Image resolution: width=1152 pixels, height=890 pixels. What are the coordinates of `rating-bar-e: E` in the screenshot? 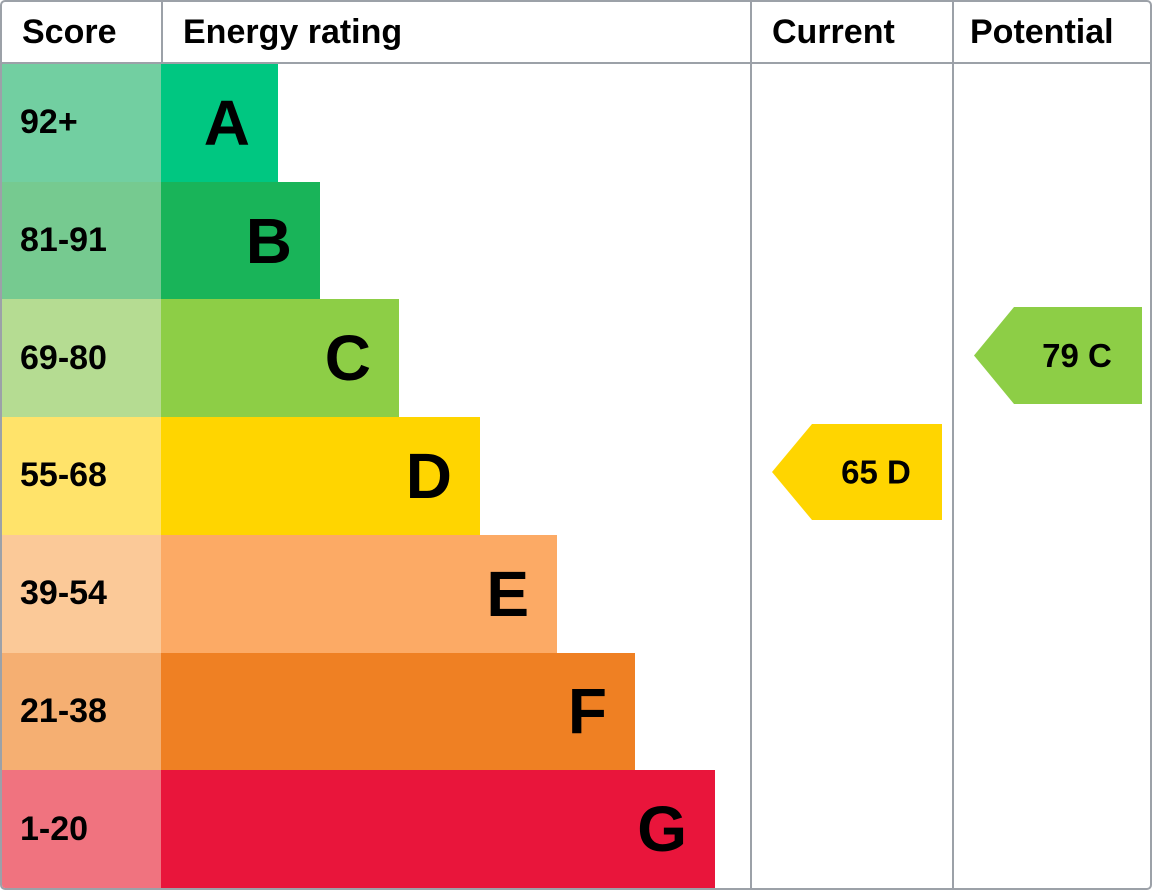 It's located at (359, 593).